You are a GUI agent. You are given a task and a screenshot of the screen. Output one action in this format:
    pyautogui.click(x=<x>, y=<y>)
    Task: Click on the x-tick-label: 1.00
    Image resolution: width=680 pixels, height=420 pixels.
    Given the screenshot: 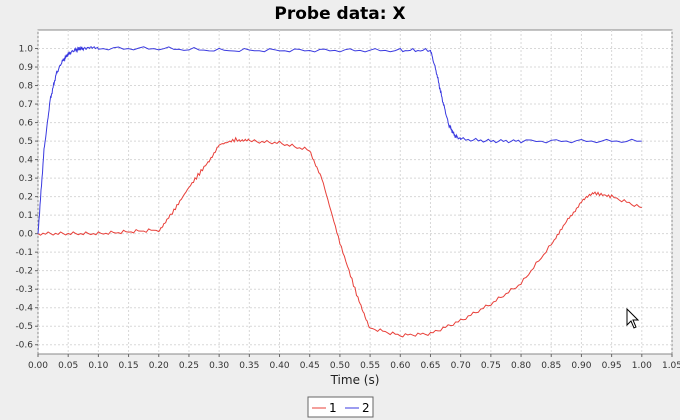 What is the action you would take?
    pyautogui.click(x=642, y=366)
    